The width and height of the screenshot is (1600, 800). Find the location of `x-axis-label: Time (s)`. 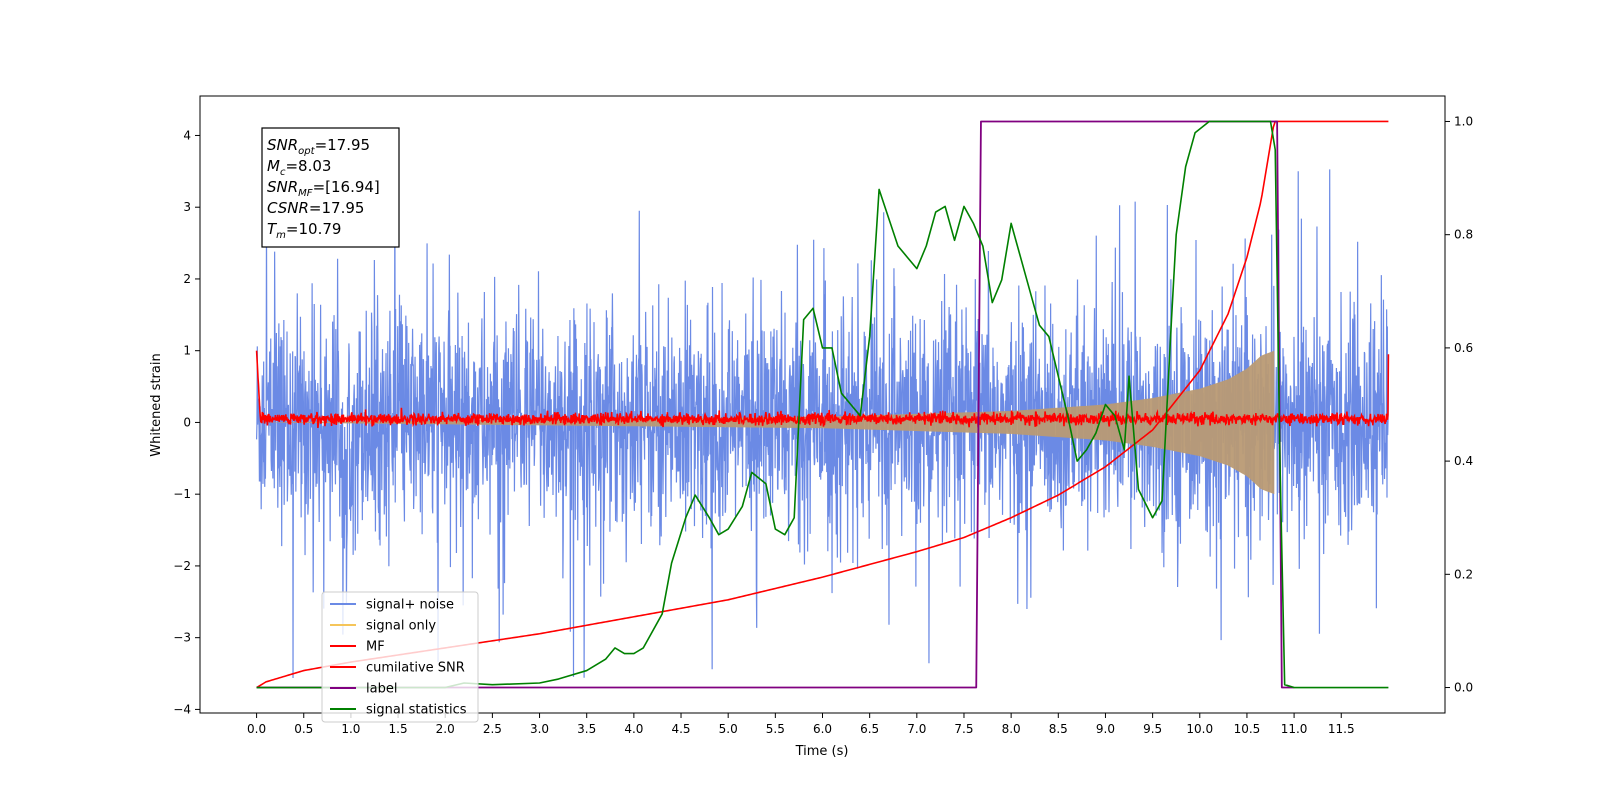

x-axis-label: Time (s) is located at coordinates (822, 751).